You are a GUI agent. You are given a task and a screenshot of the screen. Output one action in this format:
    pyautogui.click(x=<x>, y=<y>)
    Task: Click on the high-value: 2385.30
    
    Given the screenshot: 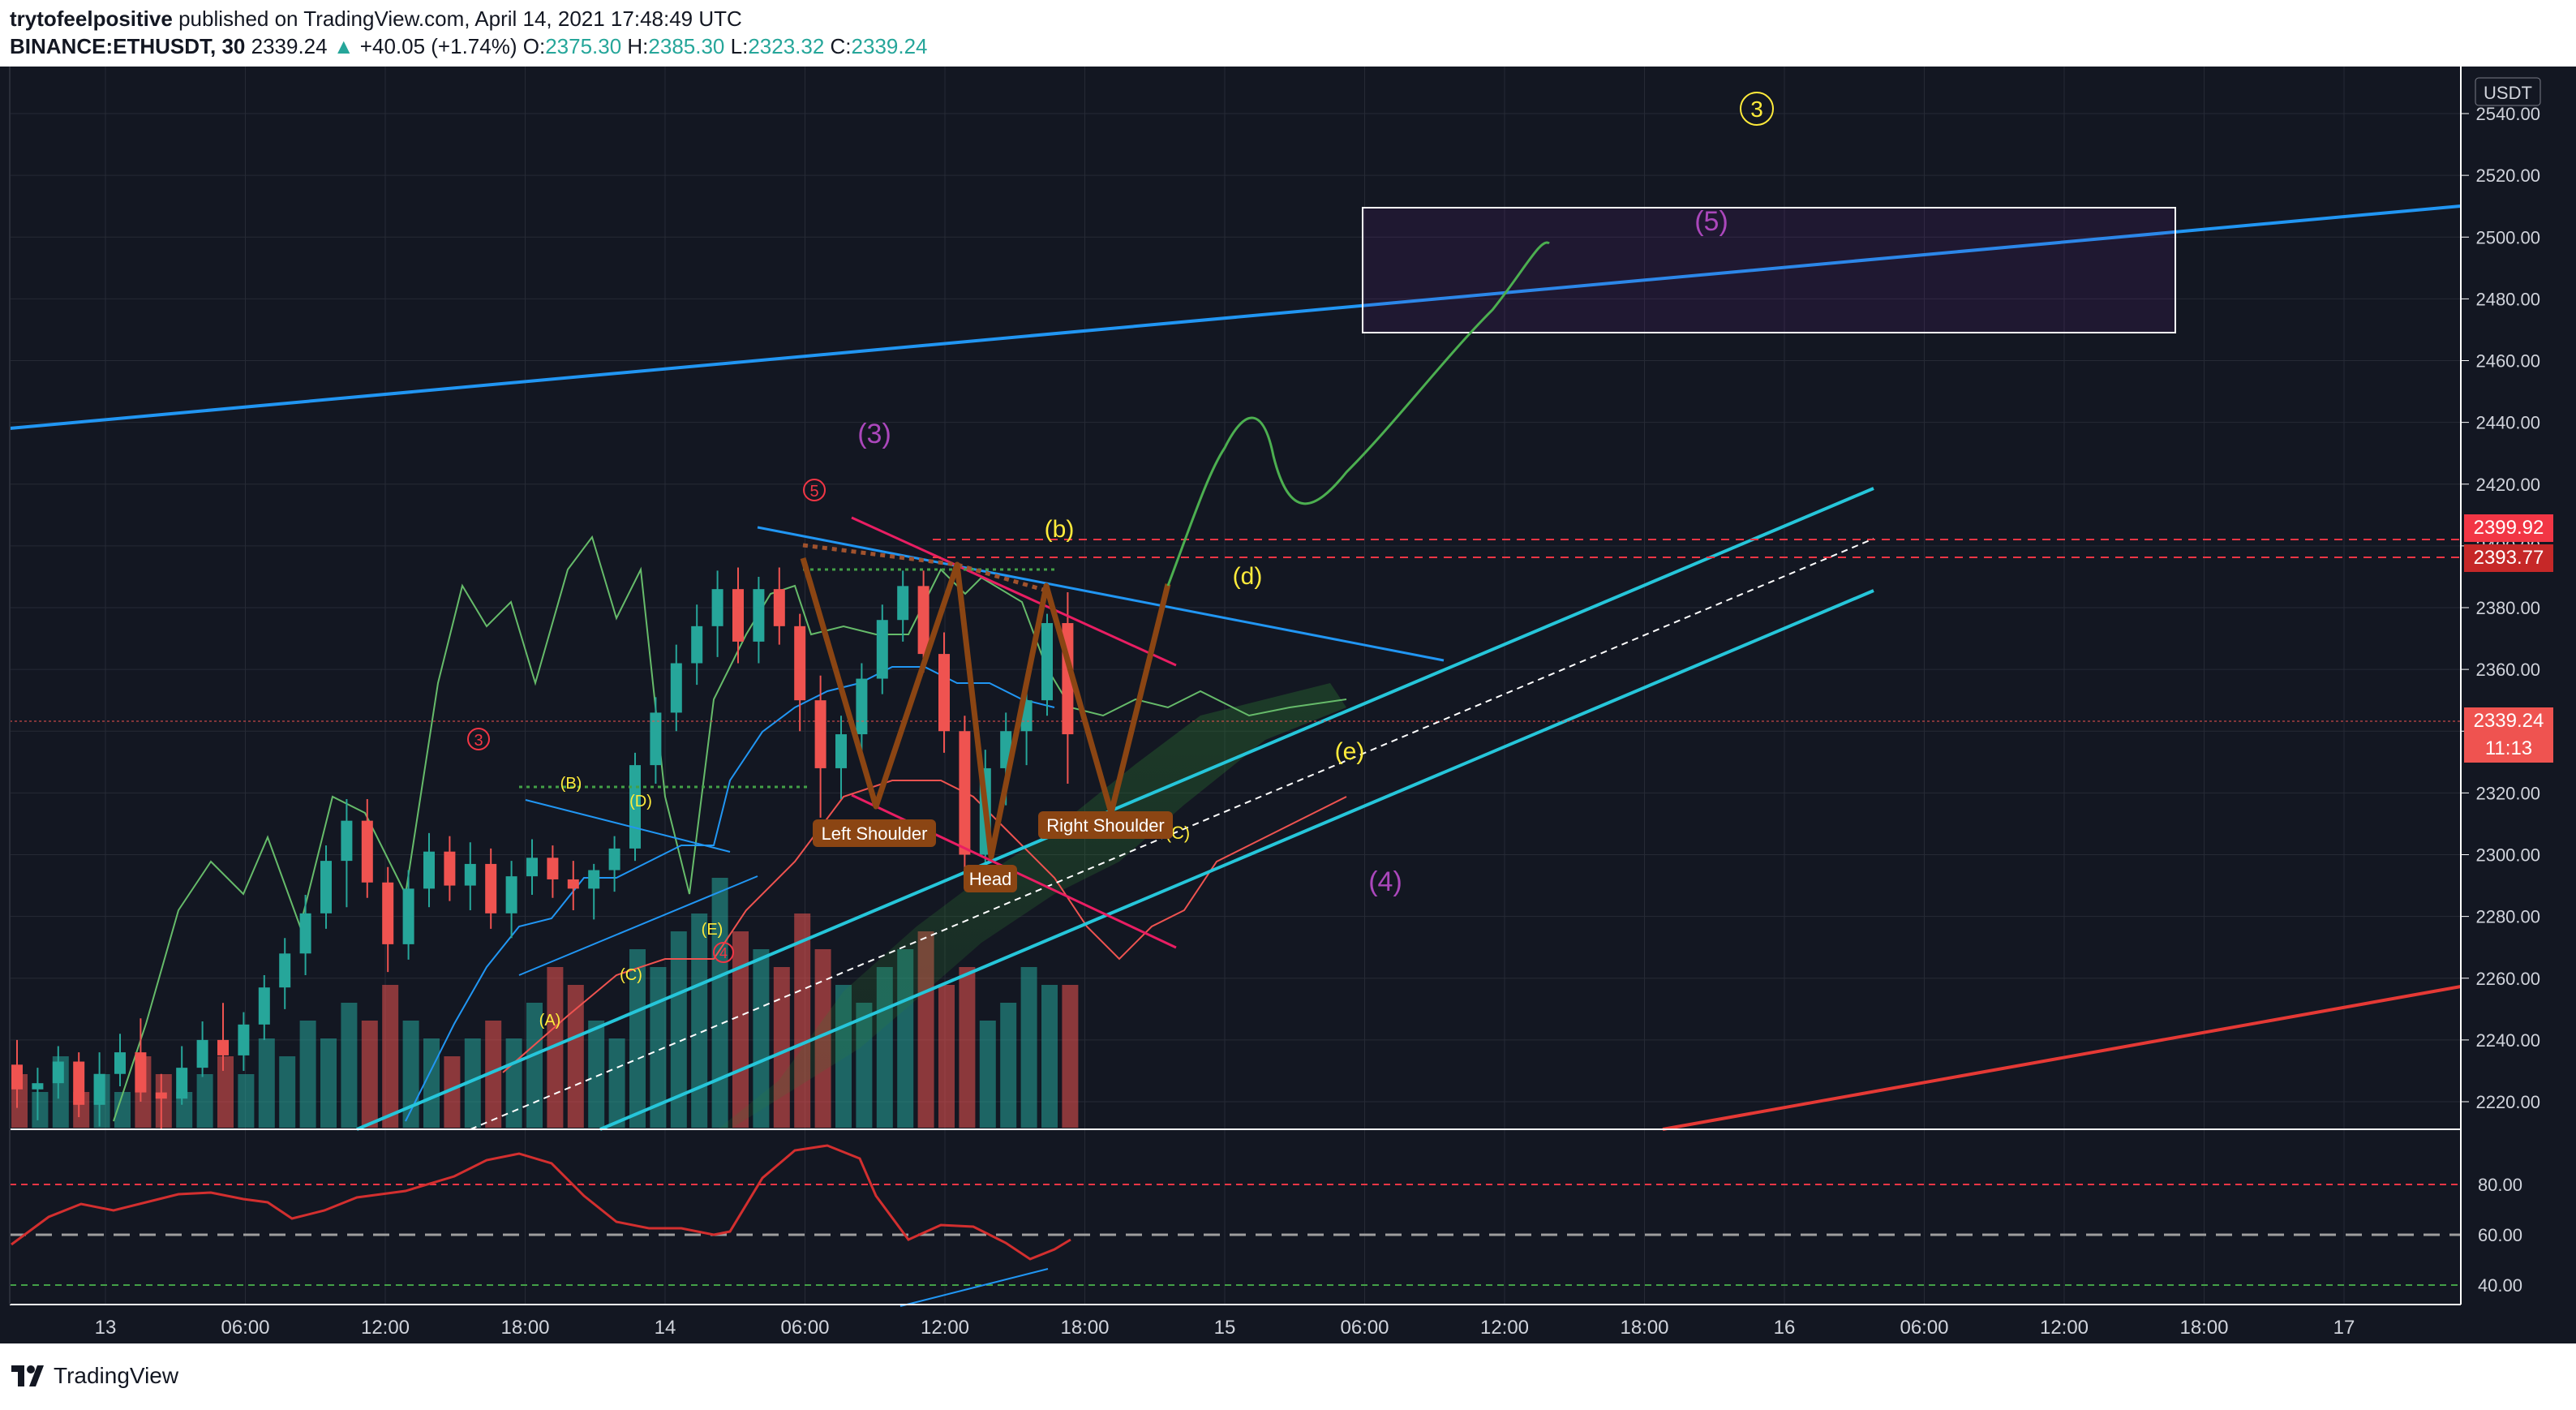 What is the action you would take?
    pyautogui.click(x=686, y=46)
    